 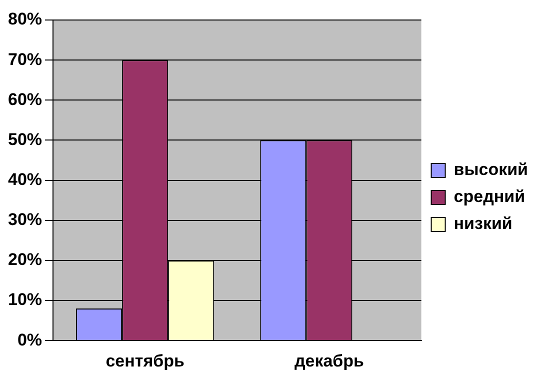 What do you see at coordinates (25, 59) in the screenshot?
I see `y-tick-label: 70%` at bounding box center [25, 59].